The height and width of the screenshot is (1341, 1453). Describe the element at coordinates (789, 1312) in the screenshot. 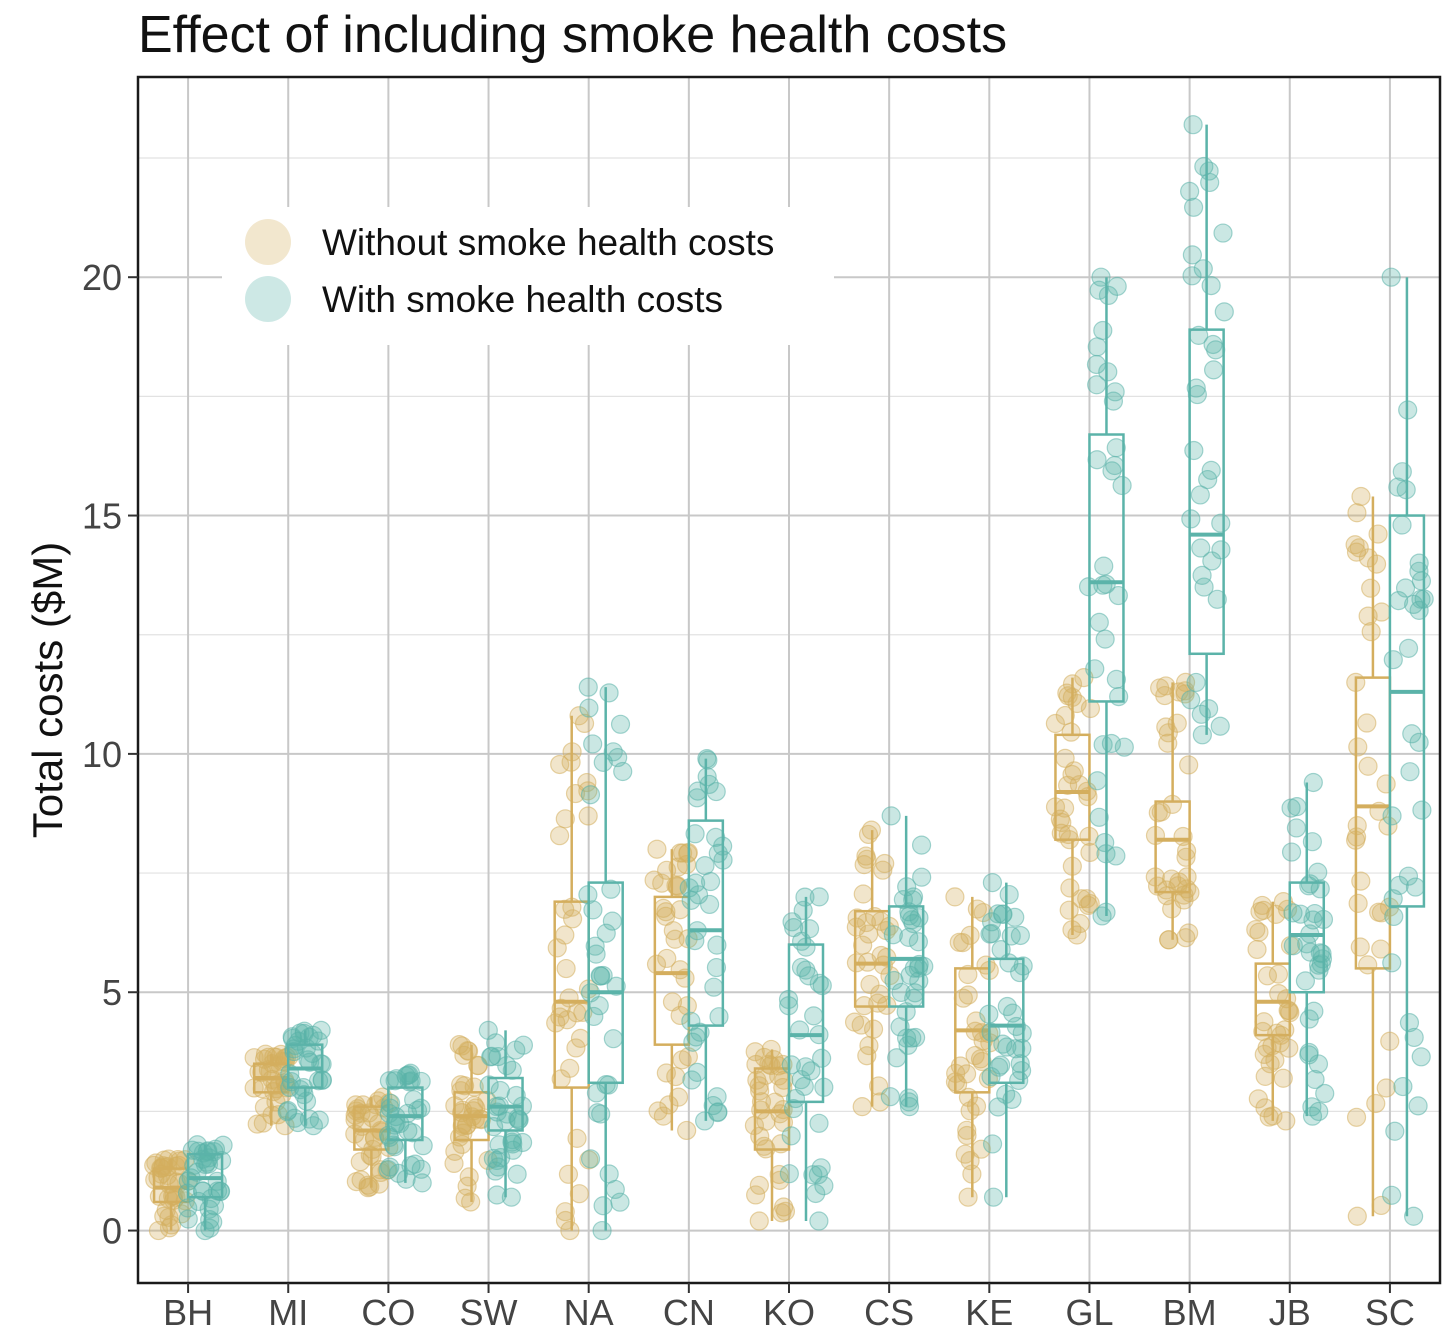

I see `x-tick-label: KO` at that location.